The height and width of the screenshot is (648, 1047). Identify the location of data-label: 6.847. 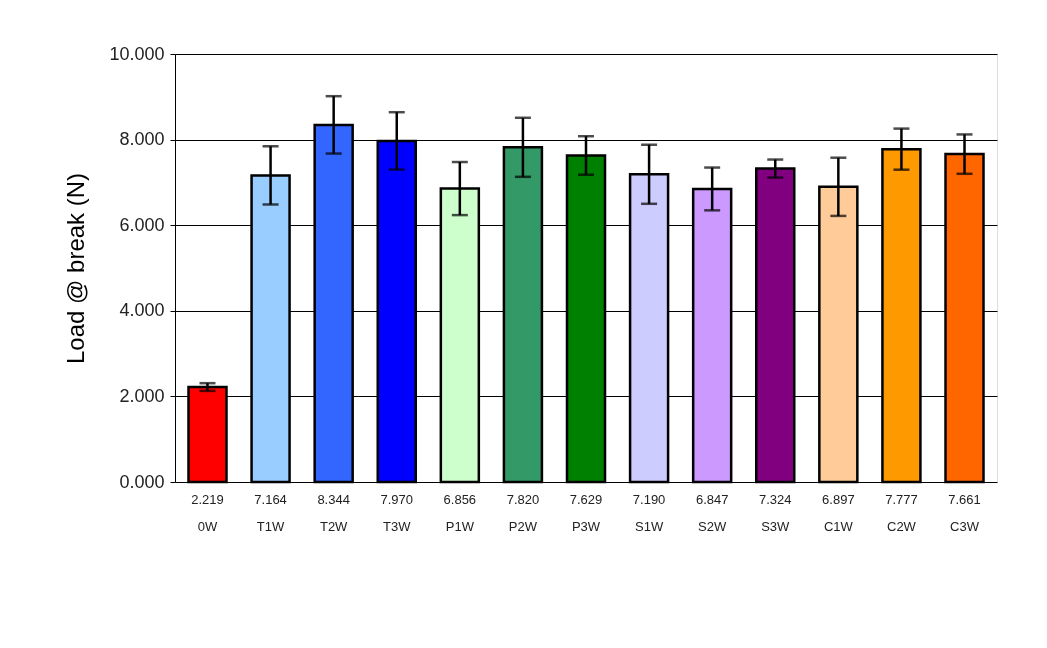
(712, 499).